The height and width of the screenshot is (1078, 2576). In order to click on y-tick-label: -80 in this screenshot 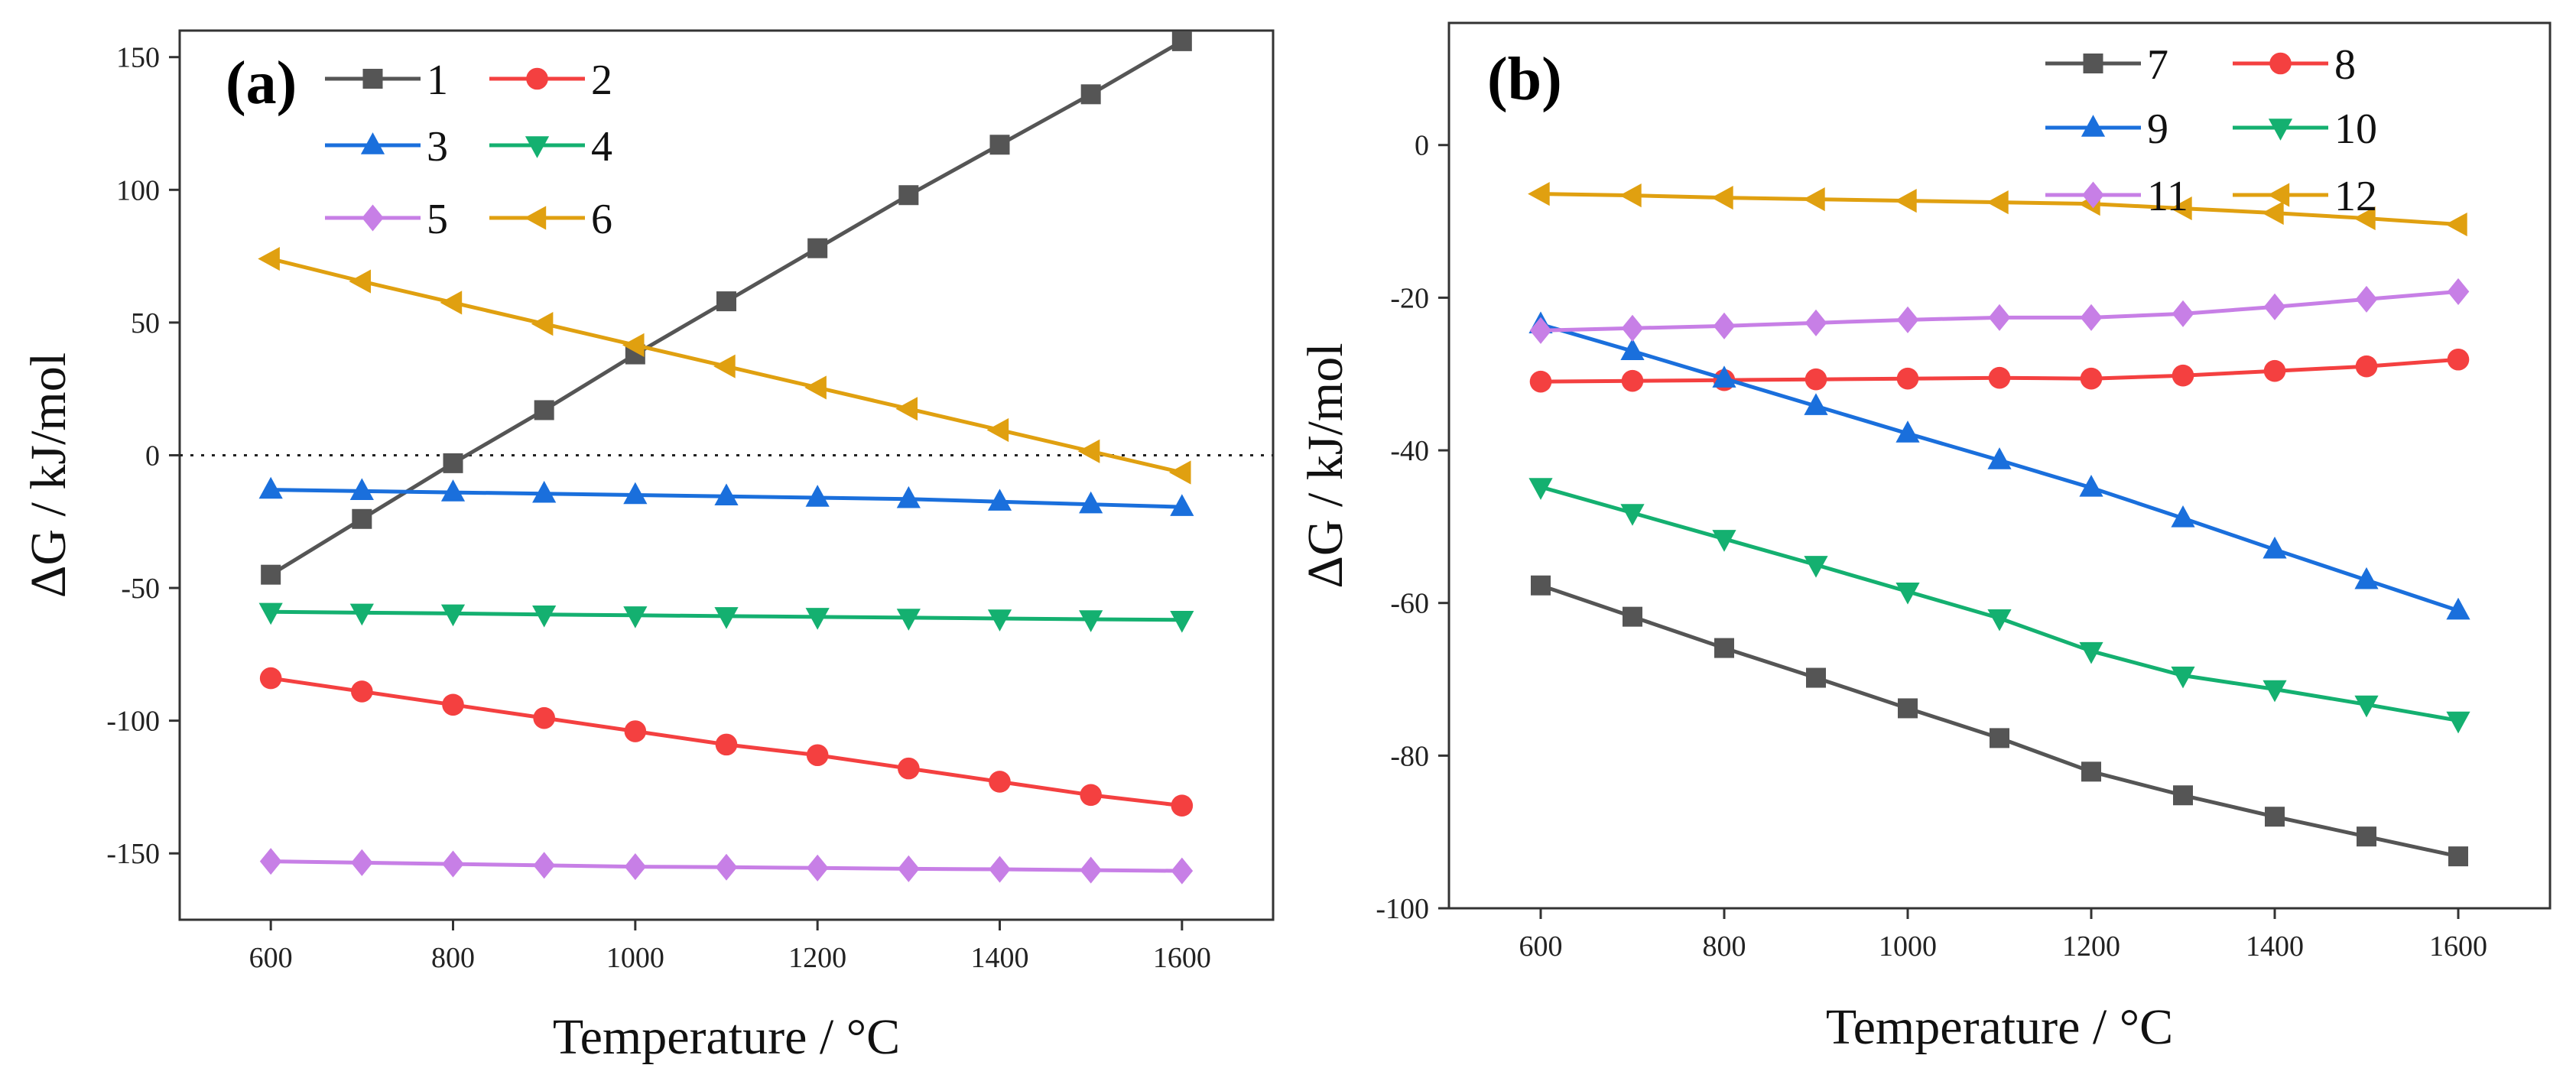, I will do `click(1410, 756)`.